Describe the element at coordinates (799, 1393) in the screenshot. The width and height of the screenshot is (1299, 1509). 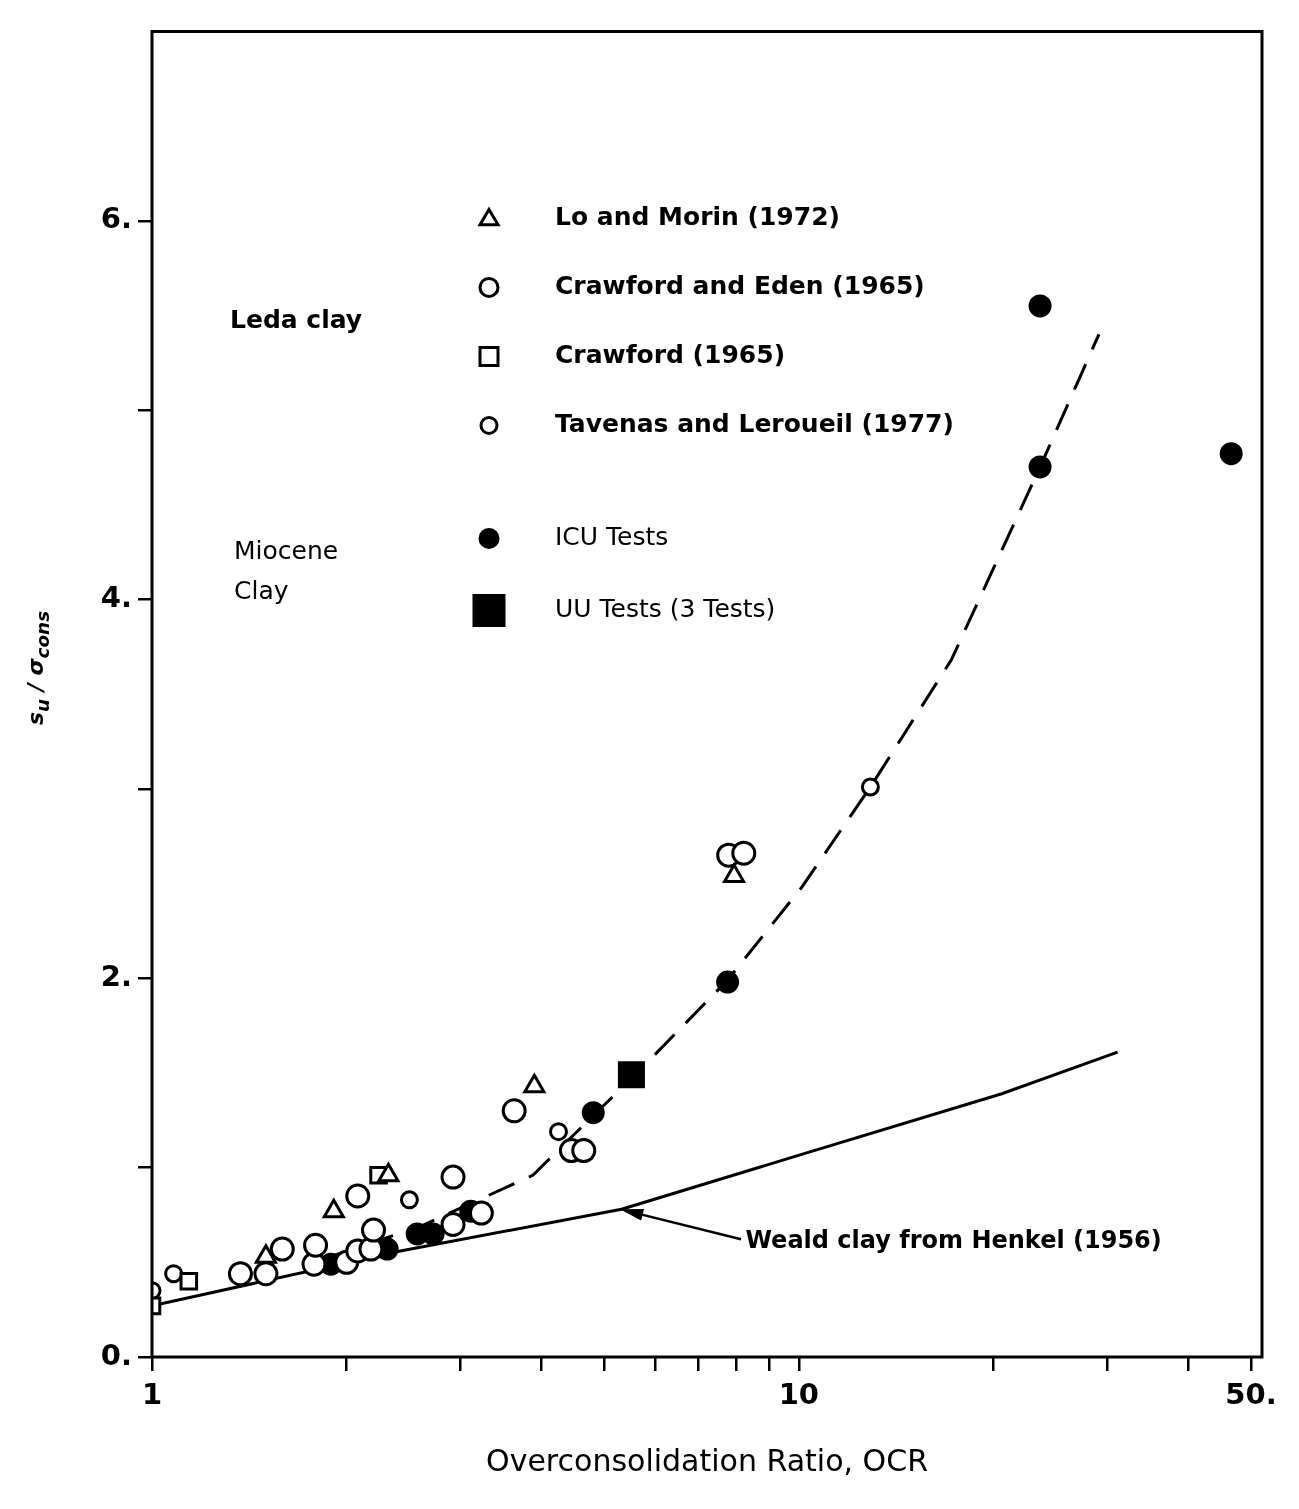
I see `x-tick-label: 10` at that location.